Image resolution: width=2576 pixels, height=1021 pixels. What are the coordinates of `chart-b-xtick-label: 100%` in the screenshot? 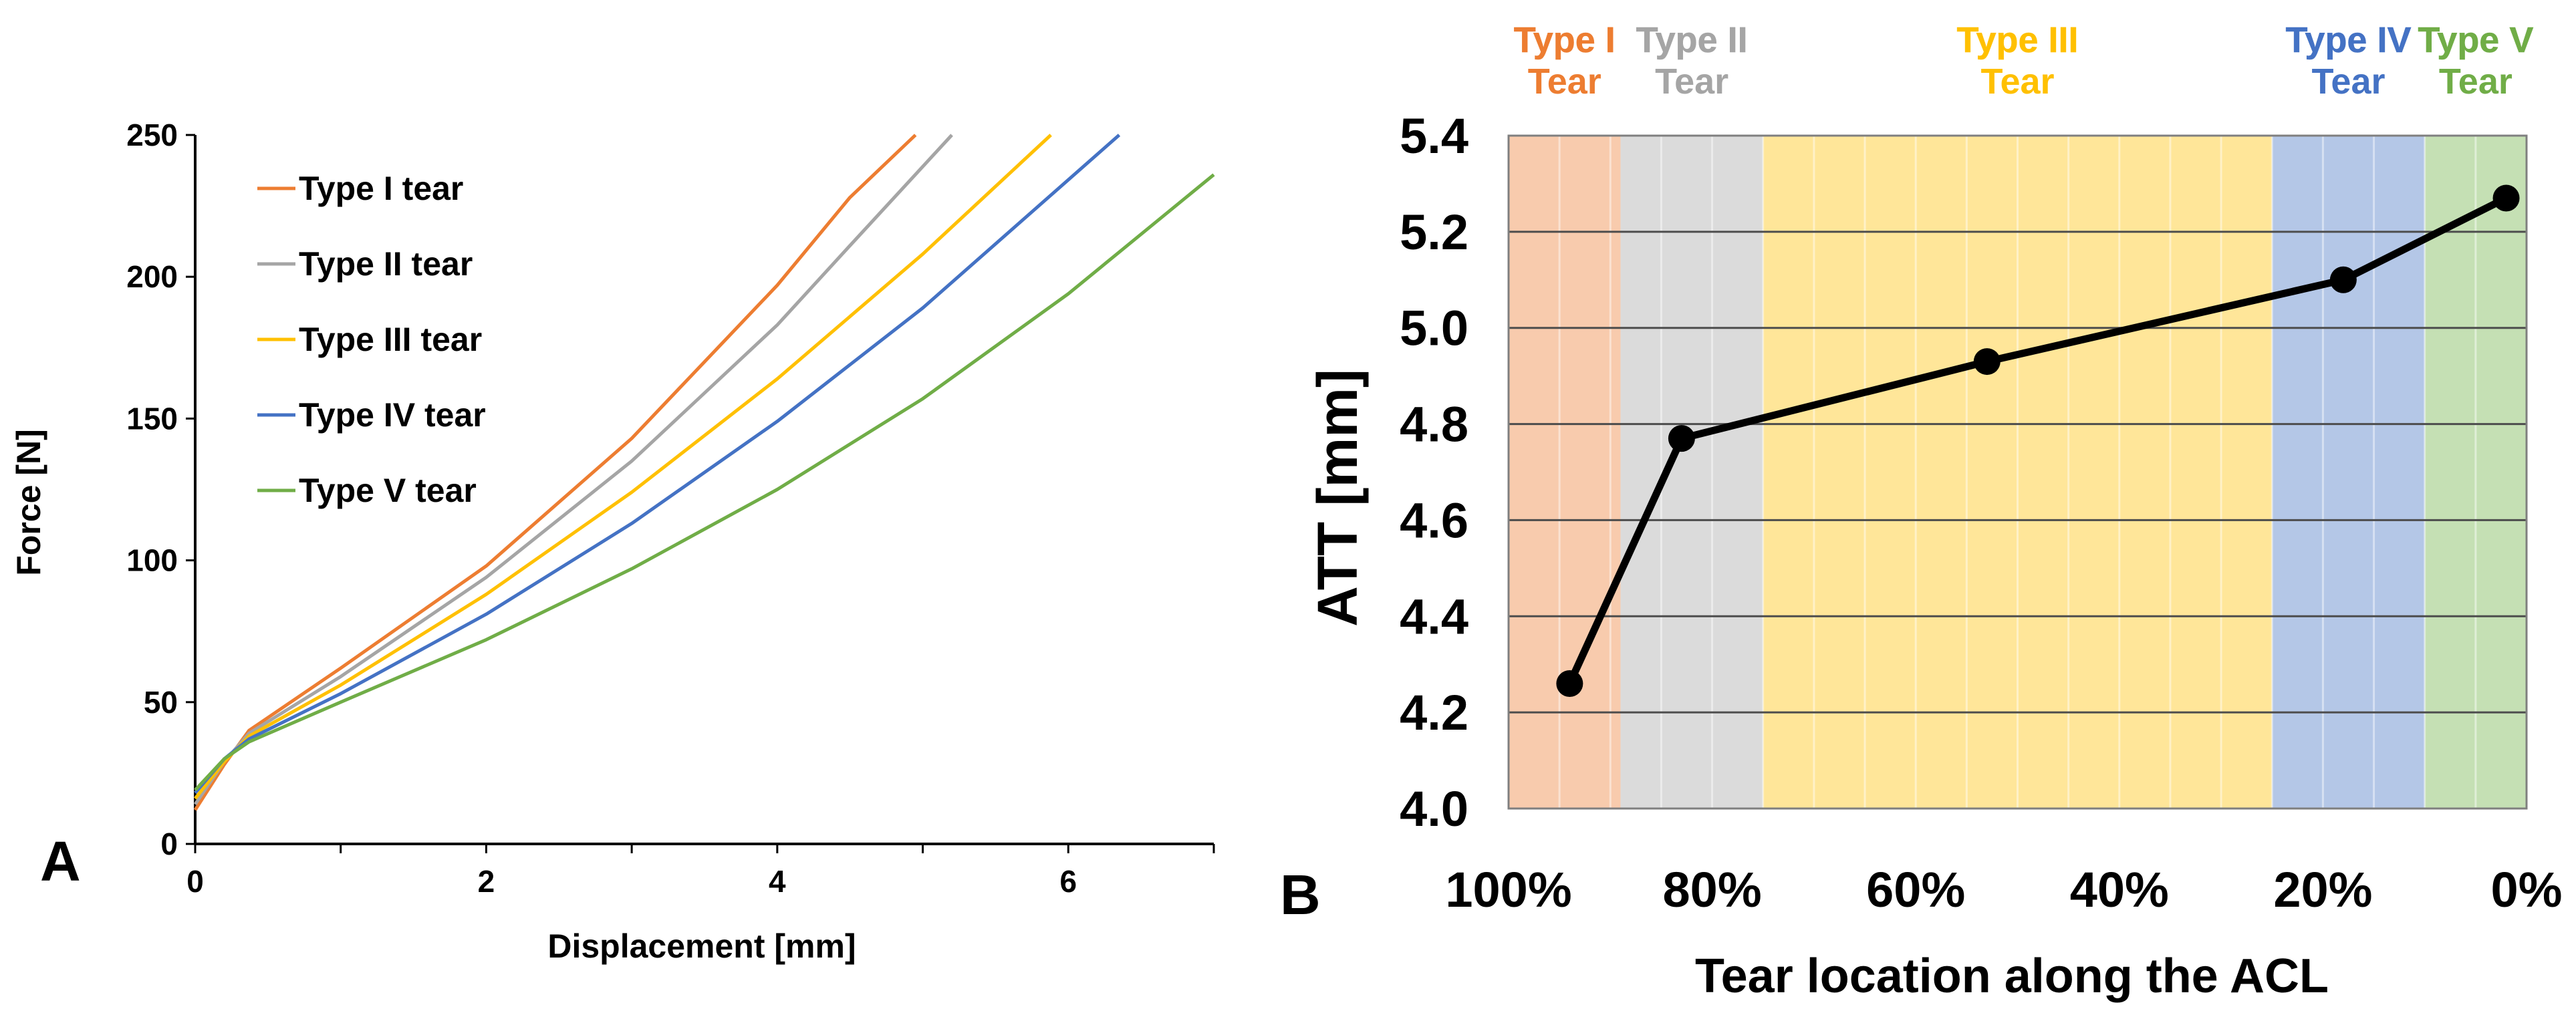 It's located at (1508, 889).